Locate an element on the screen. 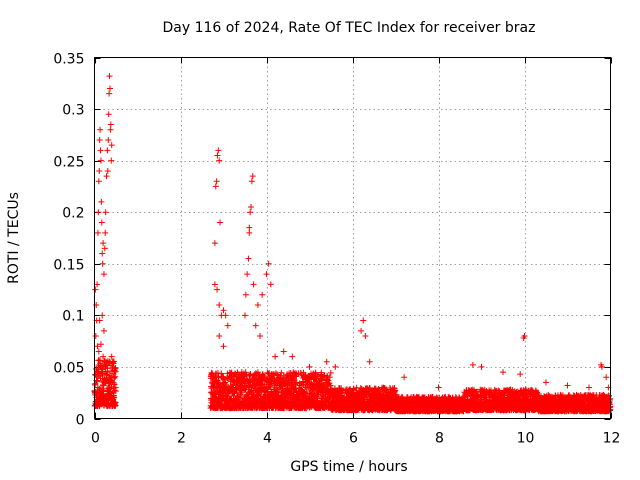  x-tick-label: 6 is located at coordinates (353, 439).